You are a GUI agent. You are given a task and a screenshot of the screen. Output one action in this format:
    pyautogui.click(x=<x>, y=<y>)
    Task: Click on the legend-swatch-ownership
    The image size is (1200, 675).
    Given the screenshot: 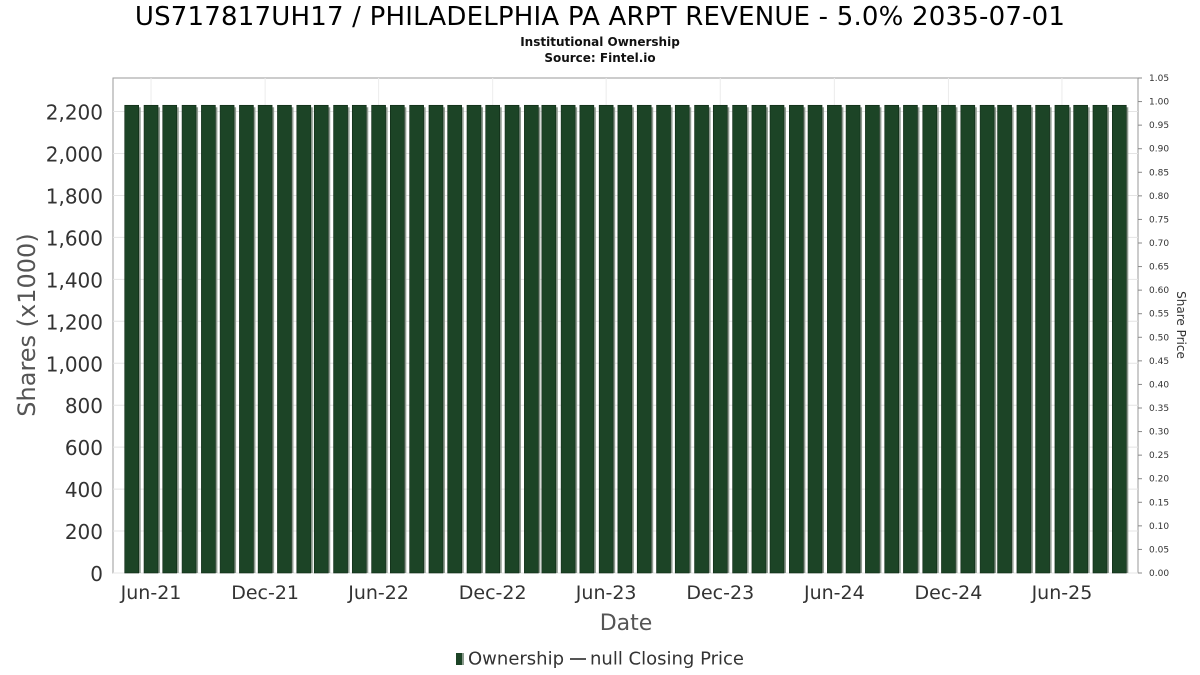 What is the action you would take?
    pyautogui.click(x=460, y=659)
    